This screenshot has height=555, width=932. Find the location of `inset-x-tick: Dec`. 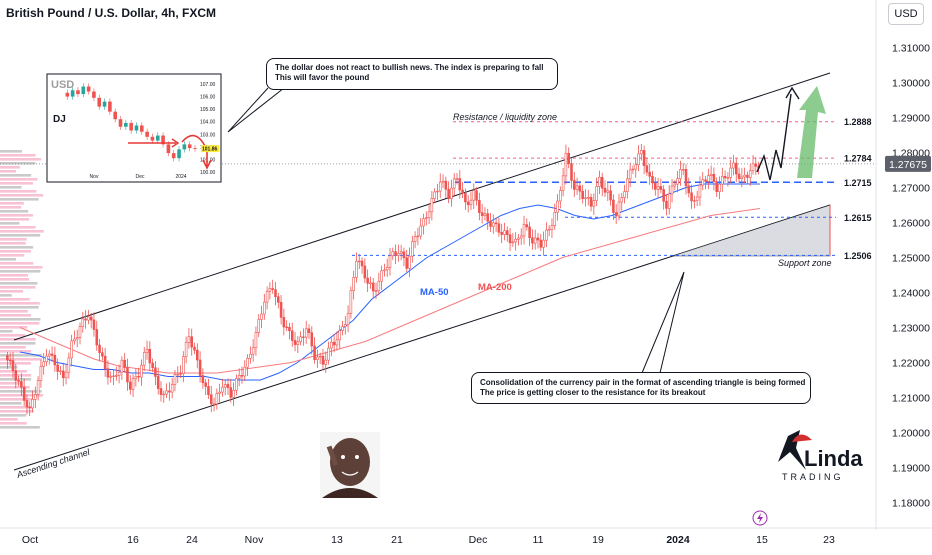

inset-x-tick: Dec is located at coordinates (140, 177).